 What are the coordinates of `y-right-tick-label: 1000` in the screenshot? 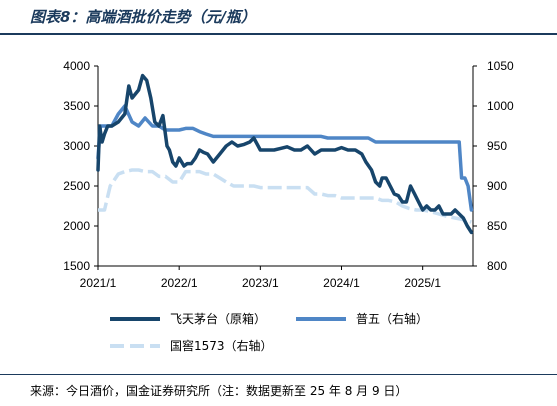 It's located at (500, 106).